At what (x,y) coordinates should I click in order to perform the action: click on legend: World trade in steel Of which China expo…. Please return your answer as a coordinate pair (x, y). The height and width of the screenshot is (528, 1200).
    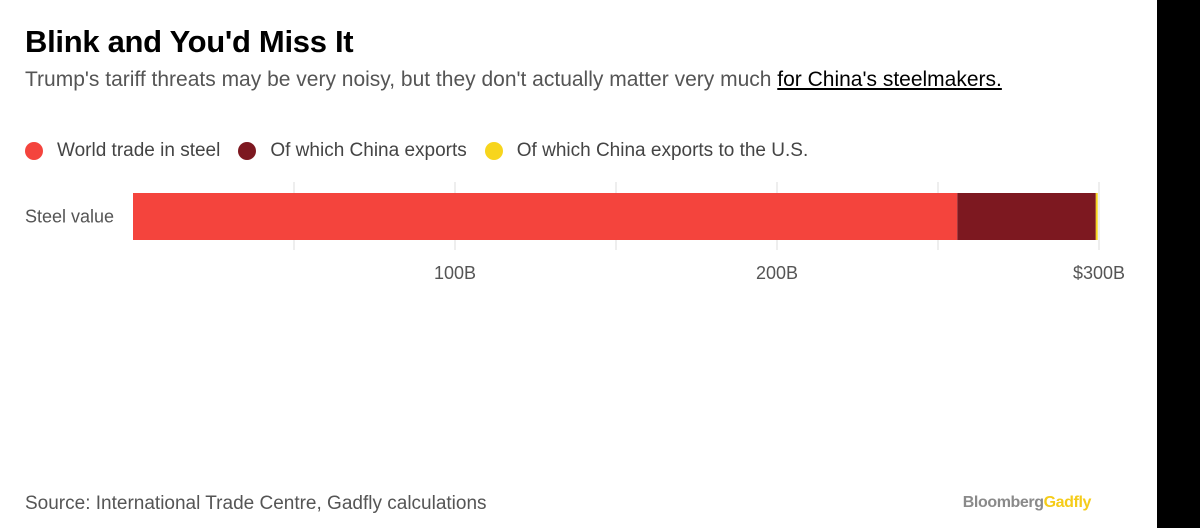
    Looking at the image, I should click on (425, 151).